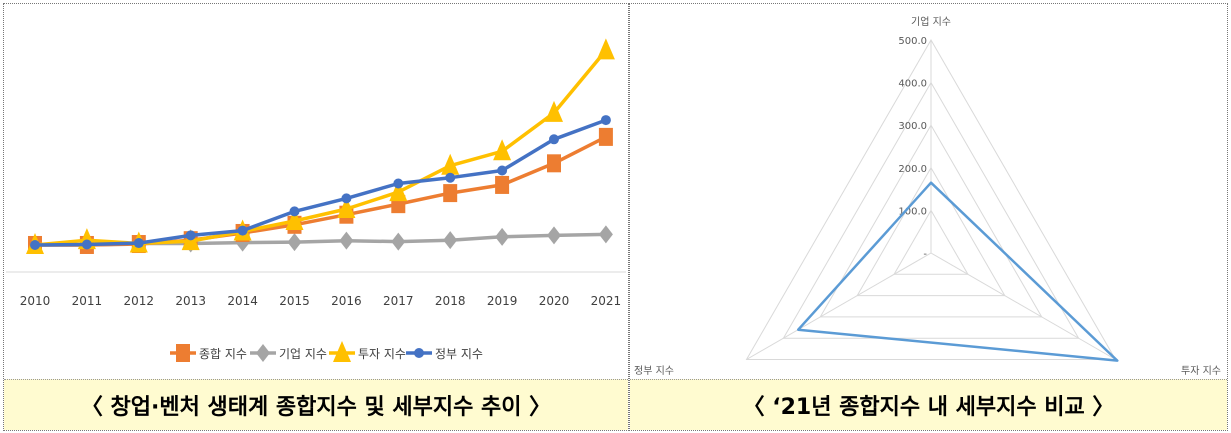 The image size is (1231, 433). What do you see at coordinates (912, 84) in the screenshot?
I see `radial-tick-label: 400.0` at bounding box center [912, 84].